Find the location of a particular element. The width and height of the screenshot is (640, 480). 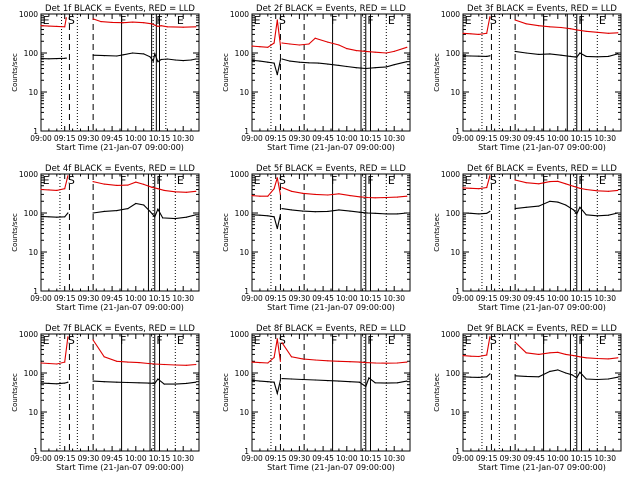

x-axis-label: Start Time (21-Jan-07 09:00:00) is located at coordinates (120, 147).